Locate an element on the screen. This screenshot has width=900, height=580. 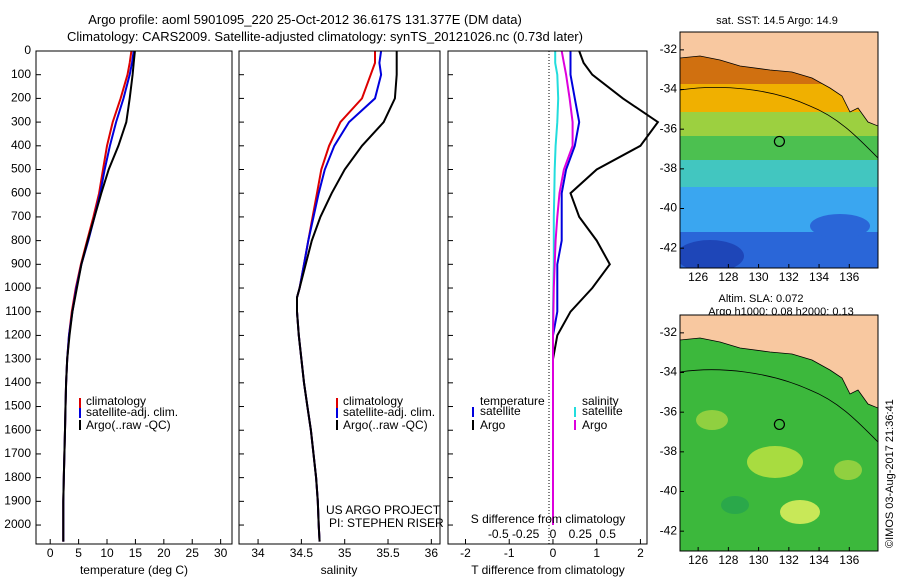
y-tick-label: 2000 is located at coordinates (17, 524).